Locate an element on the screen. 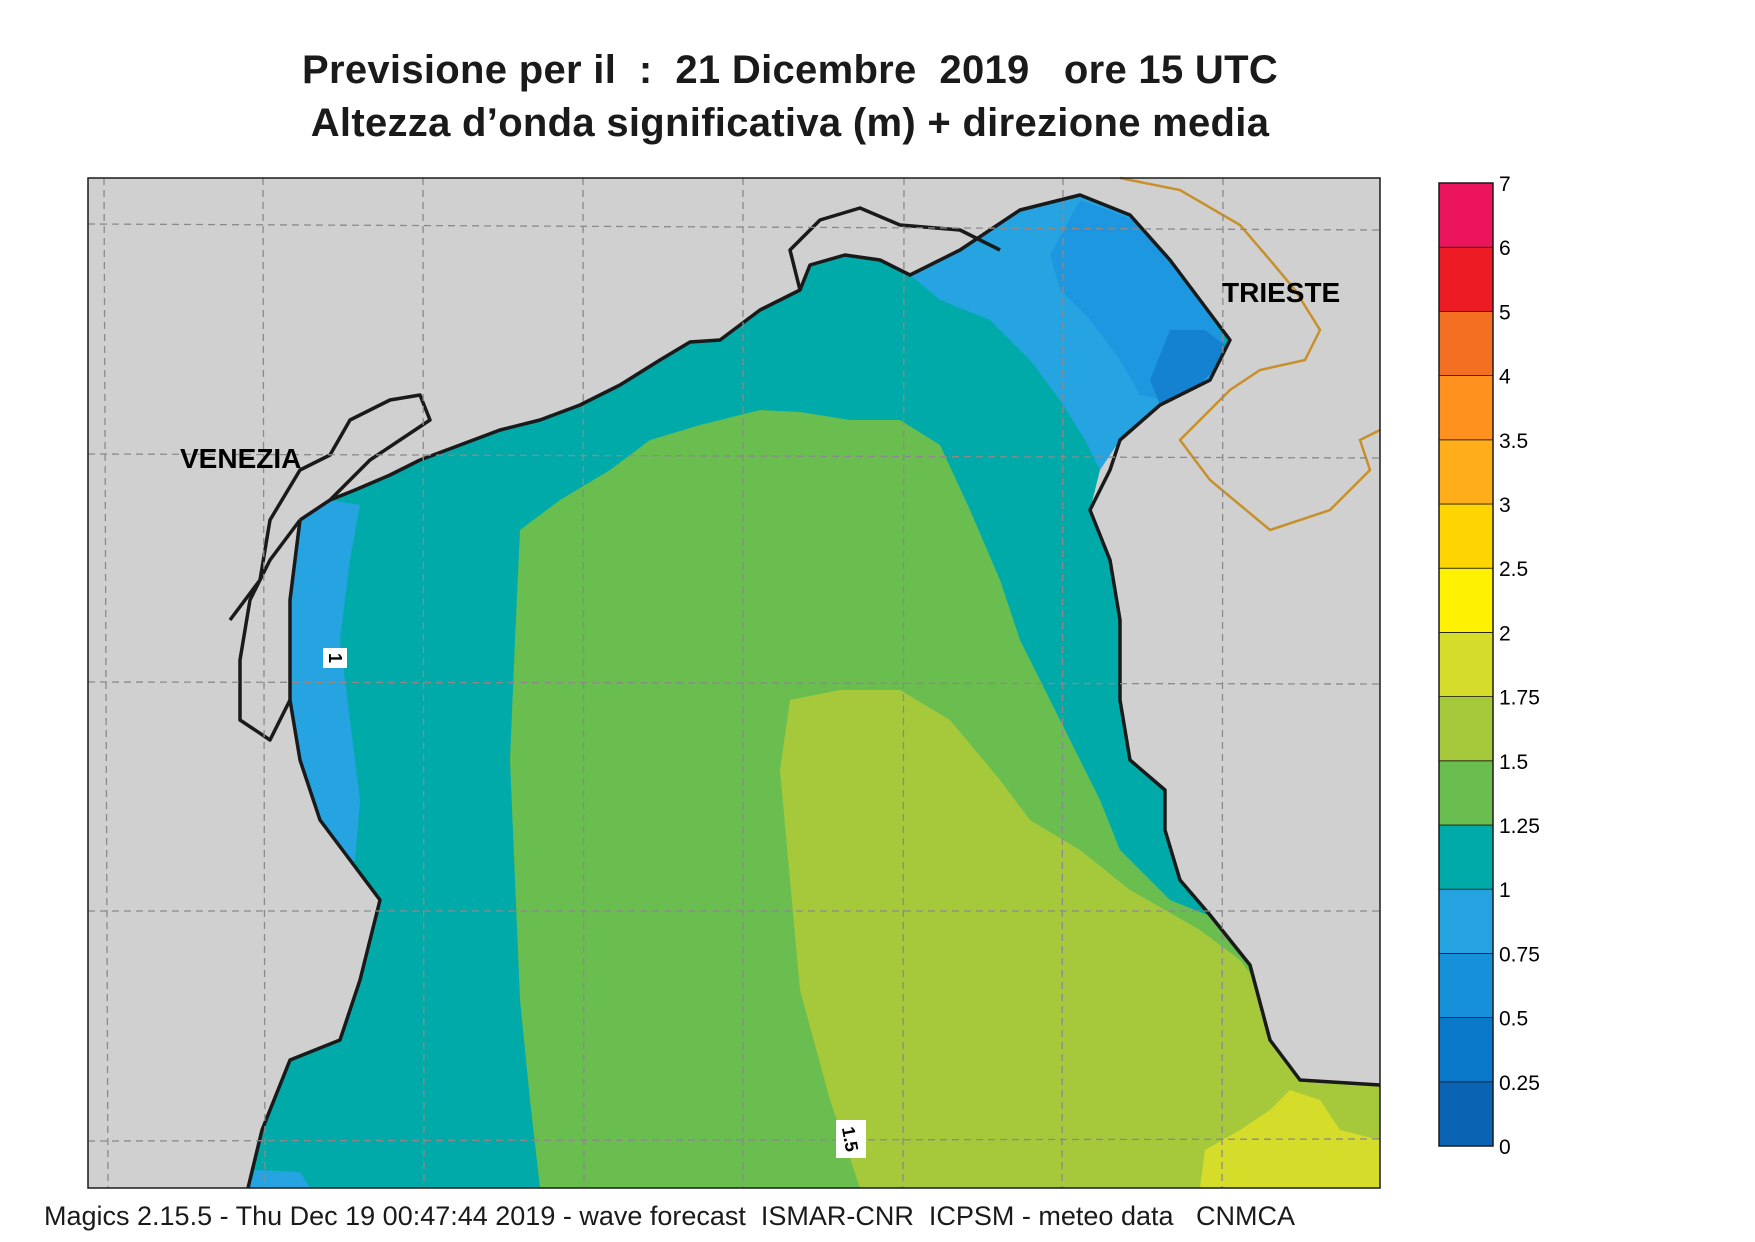 The width and height of the screenshot is (1755, 1242). contour-label-1.5-text: 1.5 is located at coordinates (850, 1139).